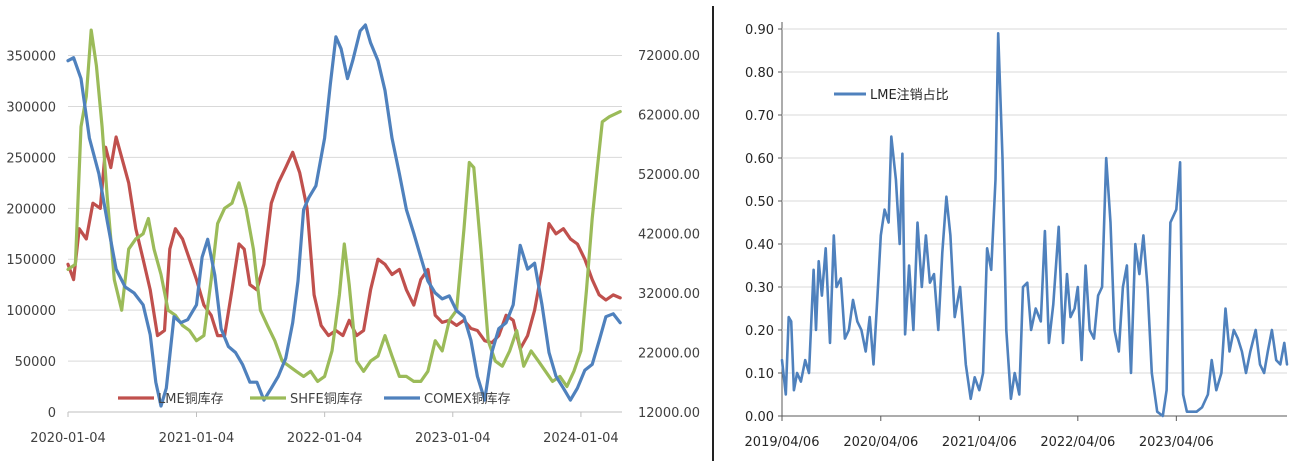 The height and width of the screenshot is (465, 1292). Describe the element at coordinates (35, 362) in the screenshot. I see `y-left-tick-label: 50000` at that location.